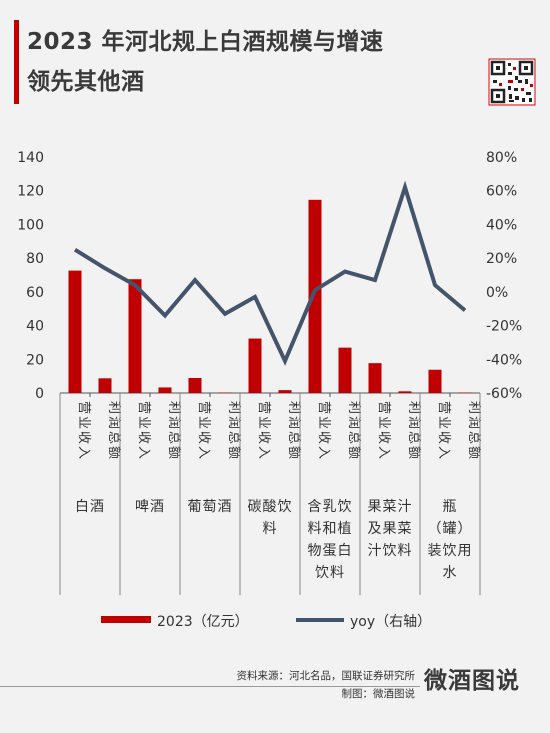  Describe the element at coordinates (497, 293) in the screenshot. I see `right-axis-tick-label: 0%` at that location.